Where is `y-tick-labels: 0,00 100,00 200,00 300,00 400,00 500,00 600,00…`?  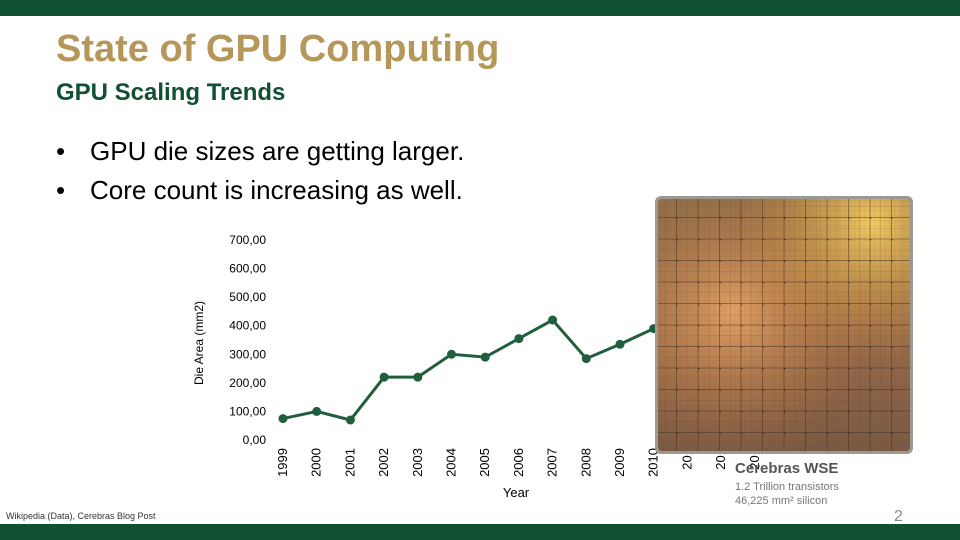 y-tick-labels: 0,00 100,00 200,00 300,00 400,00 500,00 600,00… is located at coordinates (247, 340).